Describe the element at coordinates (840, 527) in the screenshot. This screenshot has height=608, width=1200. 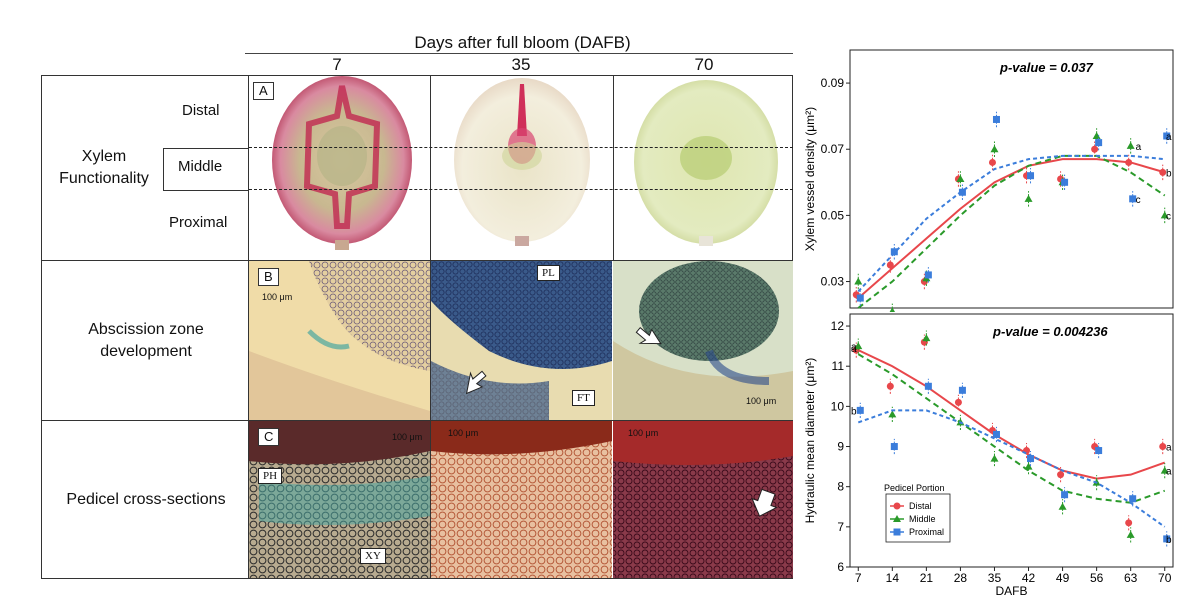
I see `y-tick-label: 7` at that location.